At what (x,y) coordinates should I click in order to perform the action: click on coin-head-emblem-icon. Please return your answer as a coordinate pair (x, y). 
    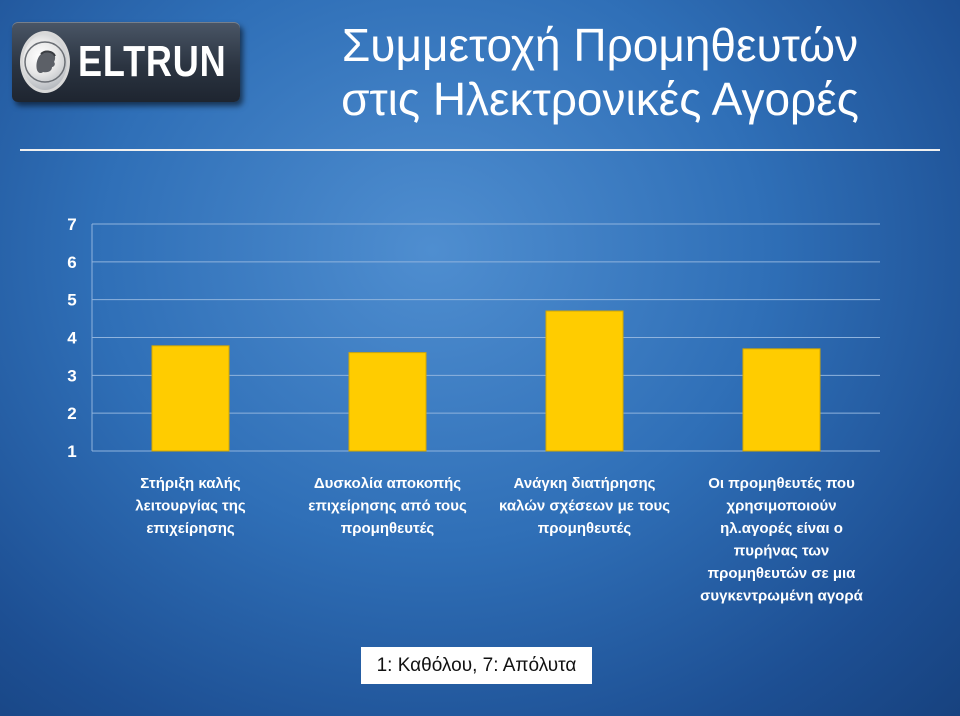
    Looking at the image, I should click on (45, 62).